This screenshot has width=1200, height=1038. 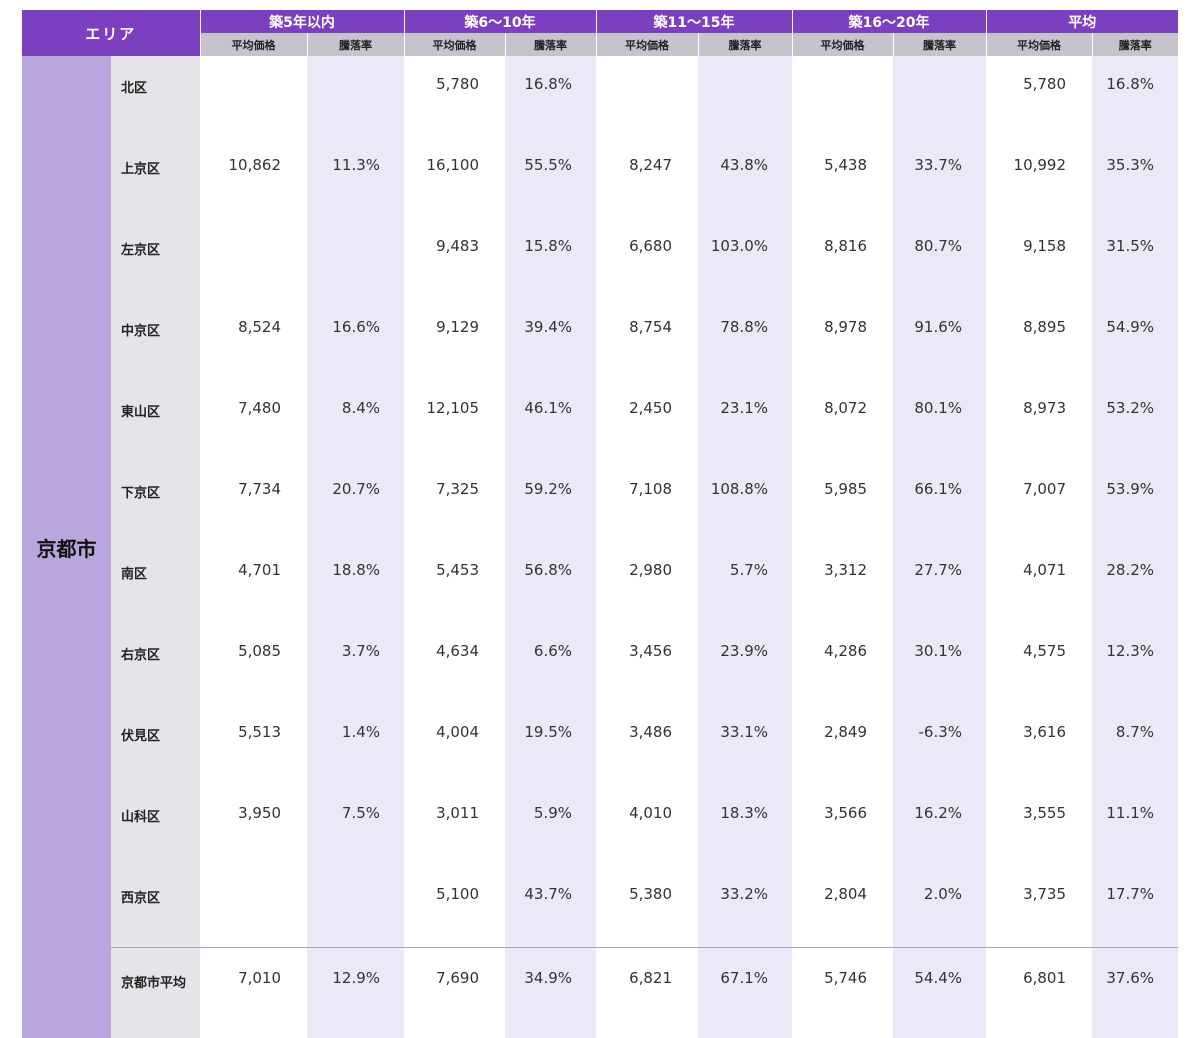 What do you see at coordinates (939, 177) in the screenshot?
I see `rate-cell: 33.7%` at bounding box center [939, 177].